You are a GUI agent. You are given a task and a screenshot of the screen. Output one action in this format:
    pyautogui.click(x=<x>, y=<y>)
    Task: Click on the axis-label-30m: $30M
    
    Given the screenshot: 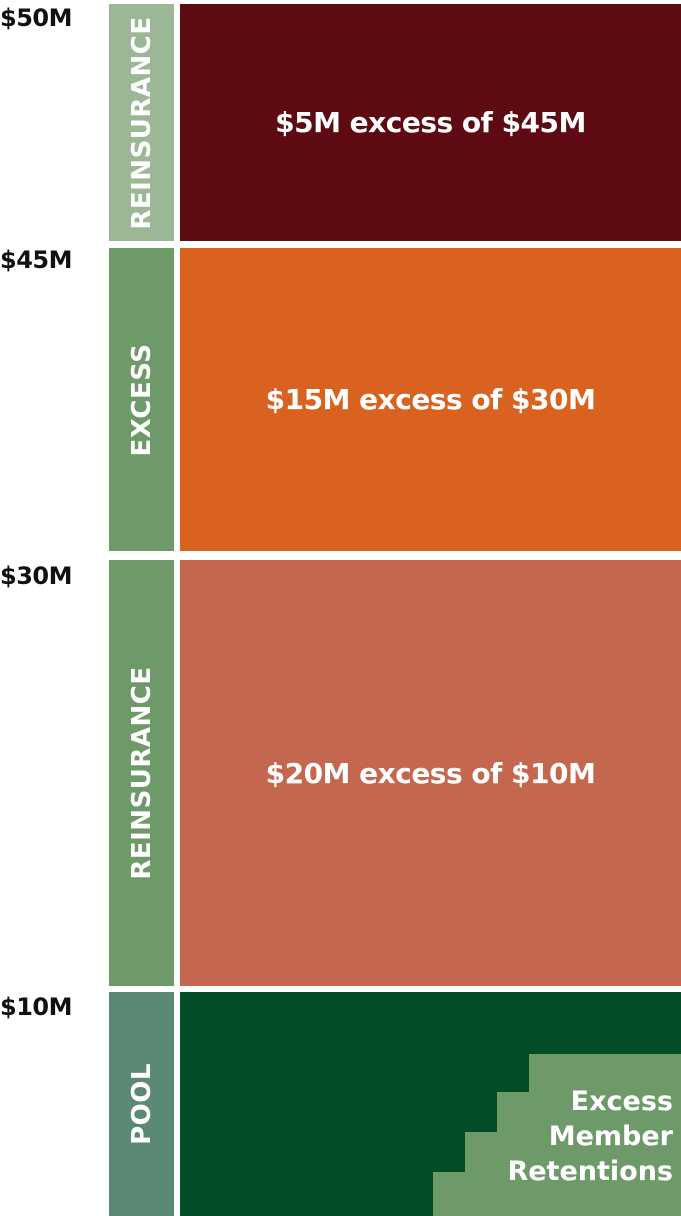 What is the action you would take?
    pyautogui.click(x=36, y=576)
    